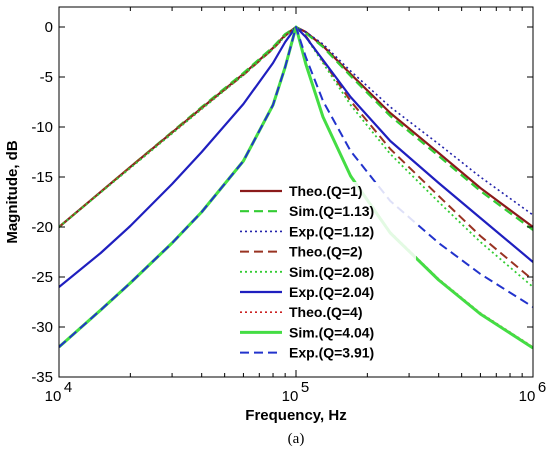 The height and width of the screenshot is (460, 550). What do you see at coordinates (331, 272) in the screenshot?
I see `legend-label-5: Sim.(Q=2.08)` at bounding box center [331, 272].